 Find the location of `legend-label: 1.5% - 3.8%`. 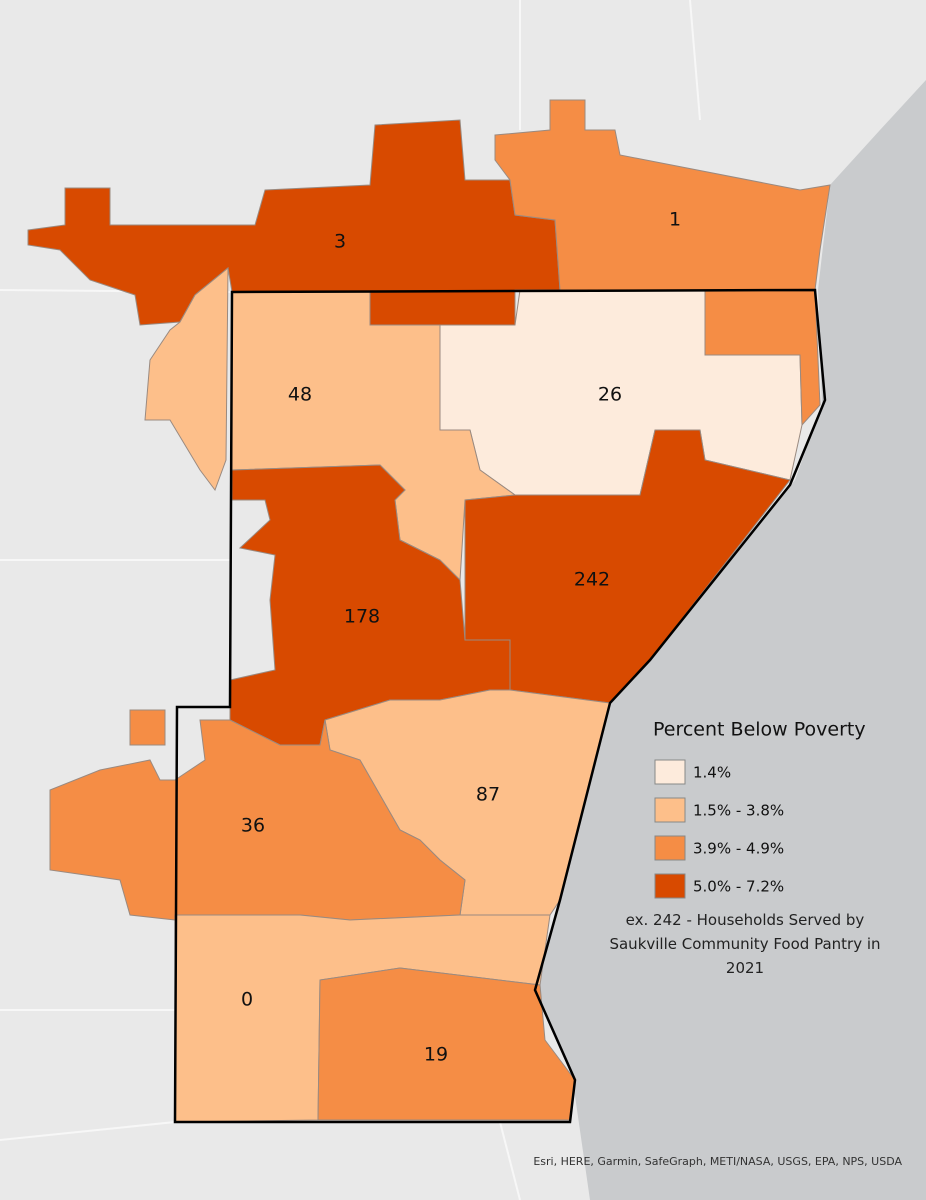

legend-label: 1.5% - 3.8% is located at coordinates (738, 811).